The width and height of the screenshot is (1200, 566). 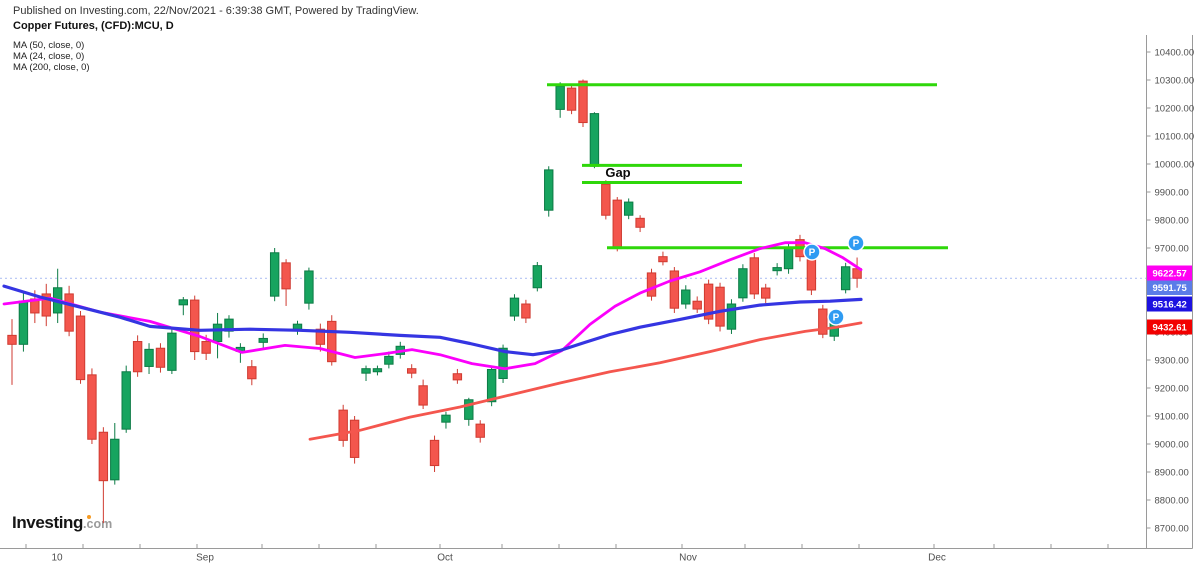 What do you see at coordinates (1172, 389) in the screenshot?
I see `y-tick-label: 9200.00` at bounding box center [1172, 389].